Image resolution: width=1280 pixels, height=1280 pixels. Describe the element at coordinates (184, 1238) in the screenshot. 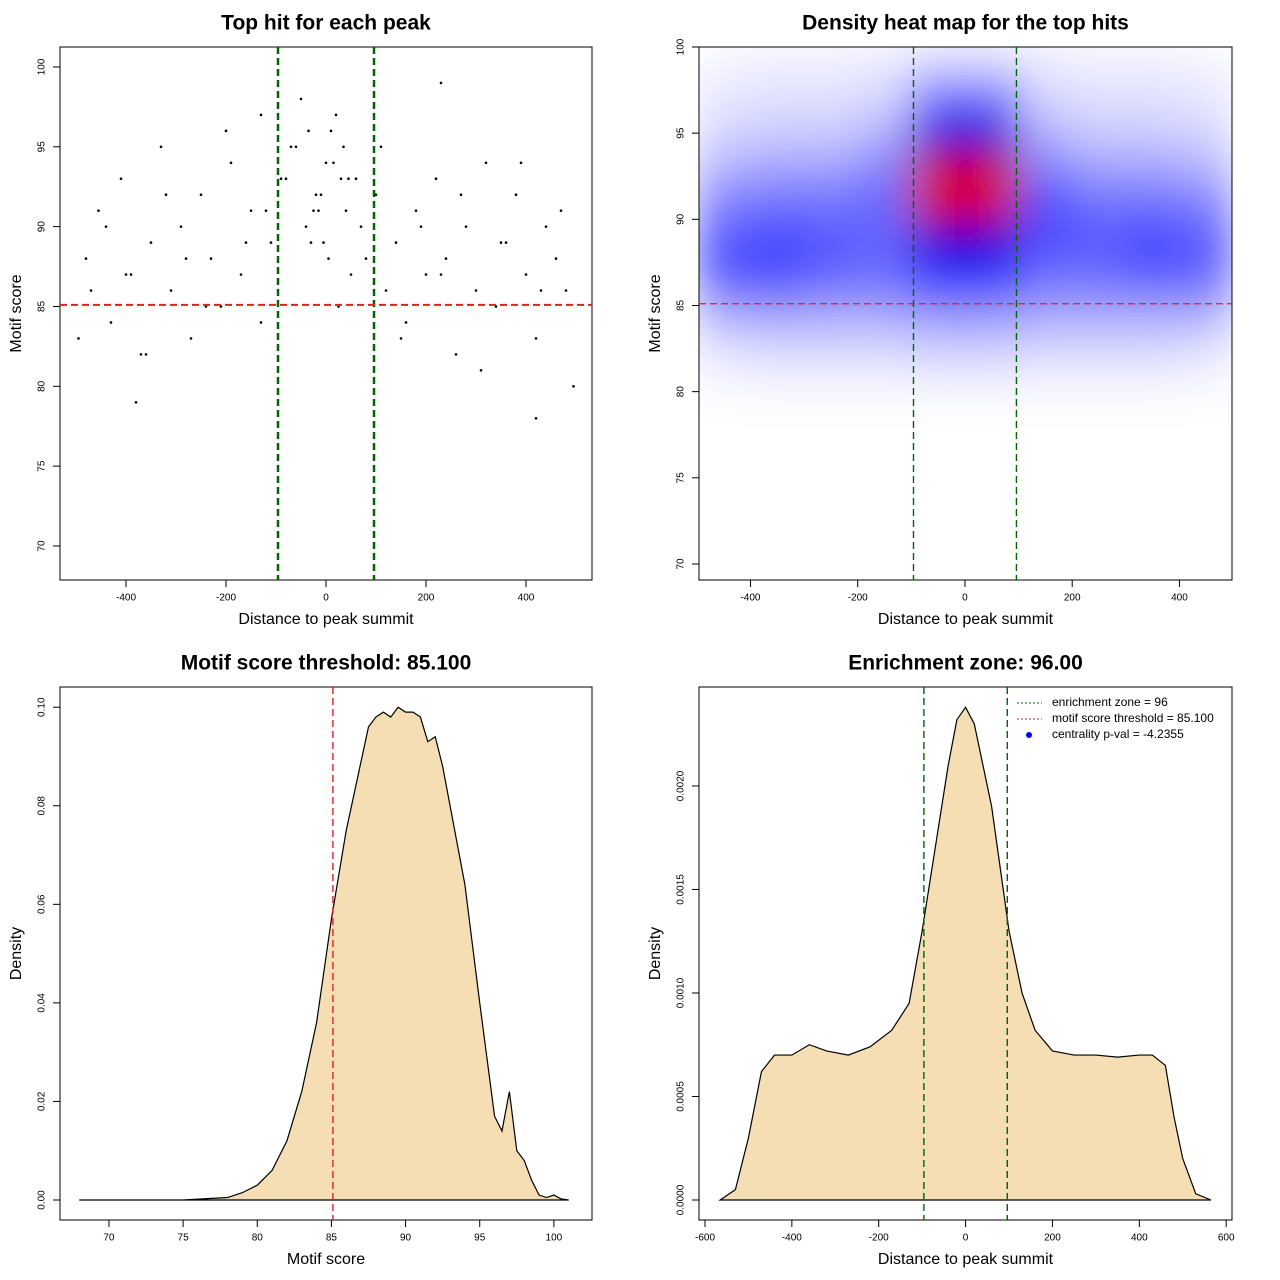

I see `x-tick-label: 75` at that location.